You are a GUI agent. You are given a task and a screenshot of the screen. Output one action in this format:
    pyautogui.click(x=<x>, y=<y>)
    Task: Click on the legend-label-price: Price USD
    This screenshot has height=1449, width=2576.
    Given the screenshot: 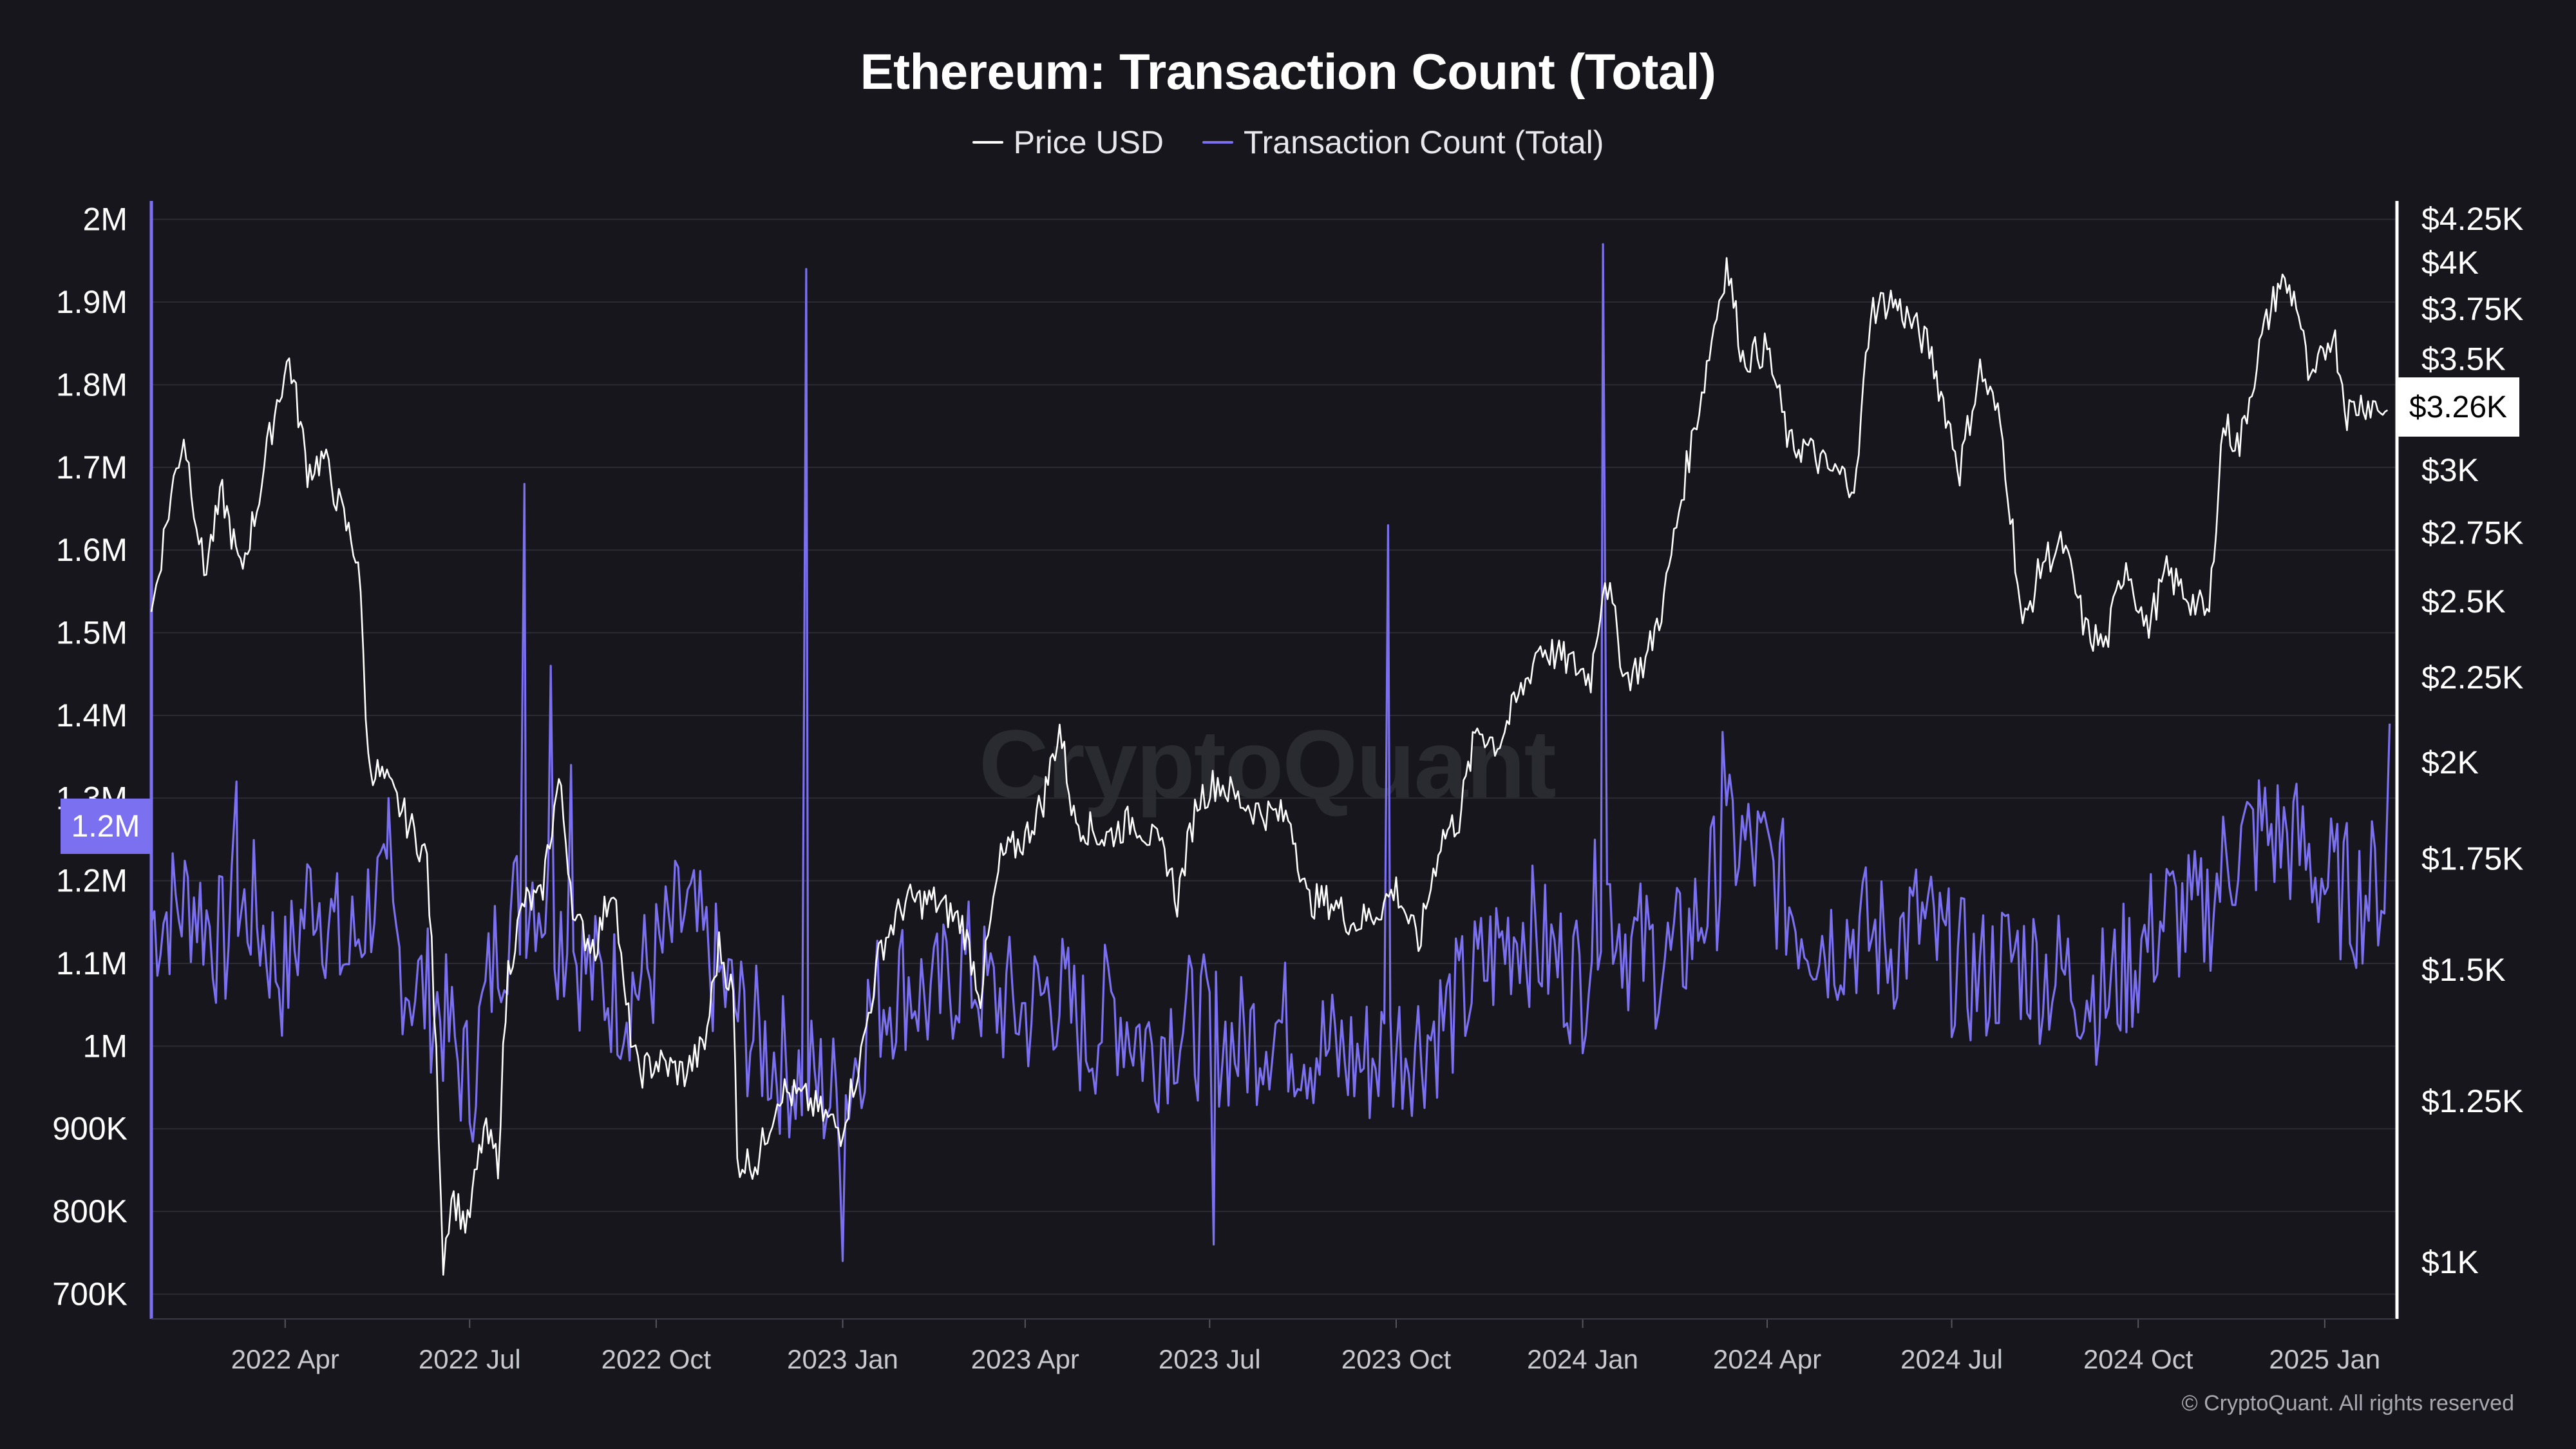 What is the action you would take?
    pyautogui.click(x=1089, y=142)
    